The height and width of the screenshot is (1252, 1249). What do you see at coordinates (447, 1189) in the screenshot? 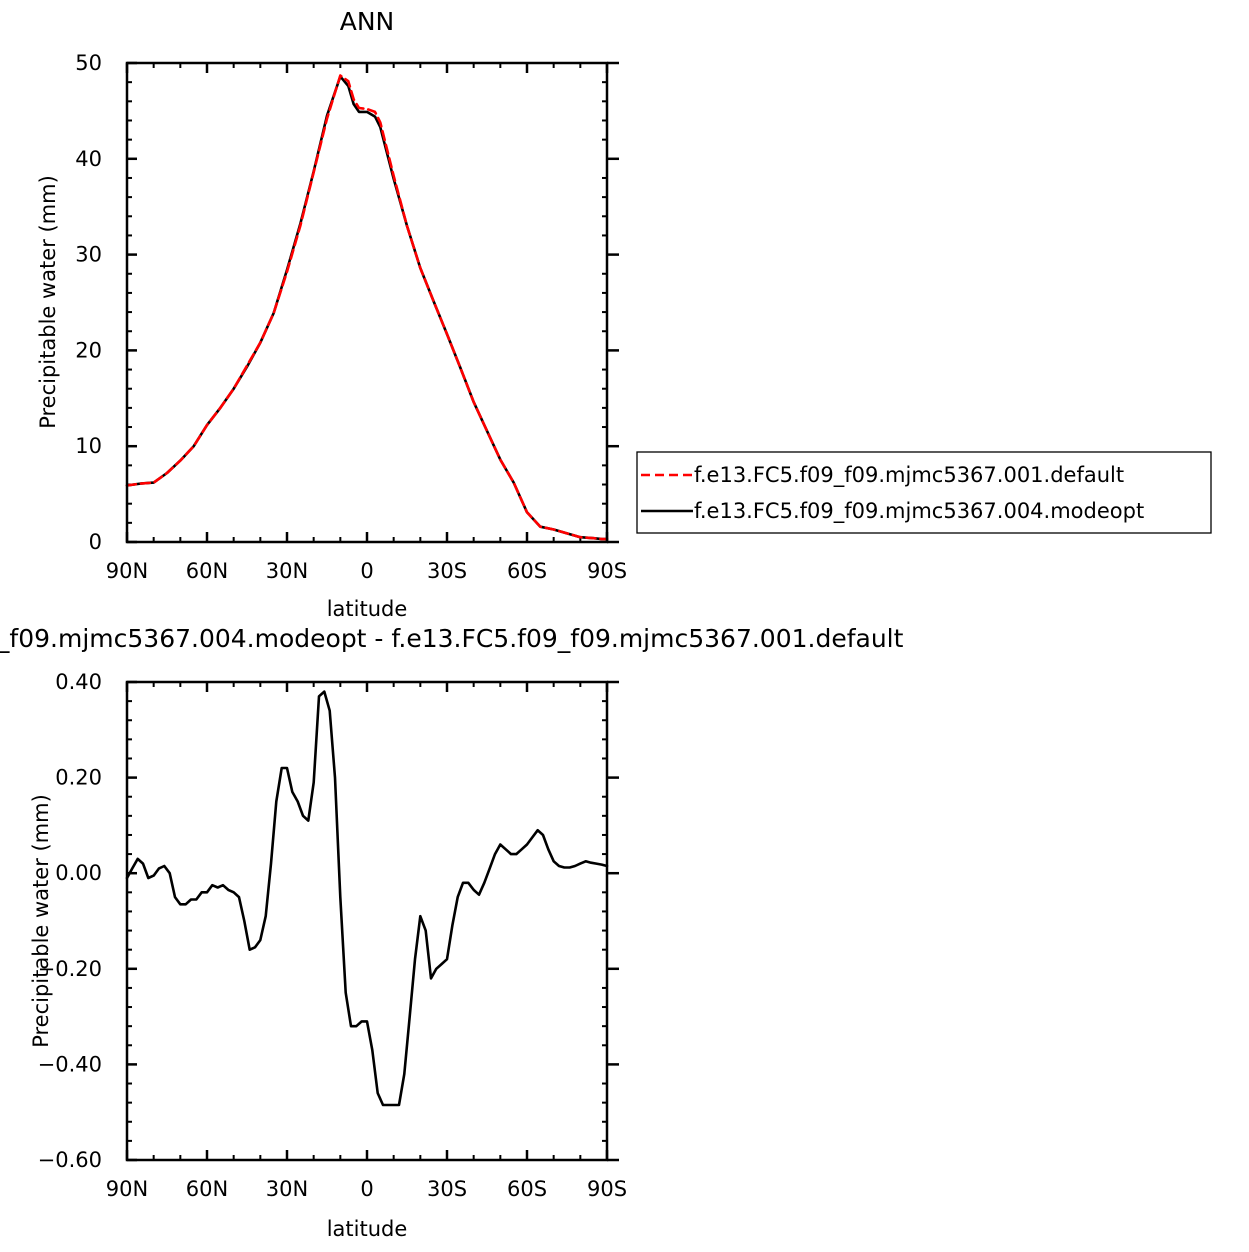
I see `bottom-plot-xtick-label: 30S` at bounding box center [447, 1189].